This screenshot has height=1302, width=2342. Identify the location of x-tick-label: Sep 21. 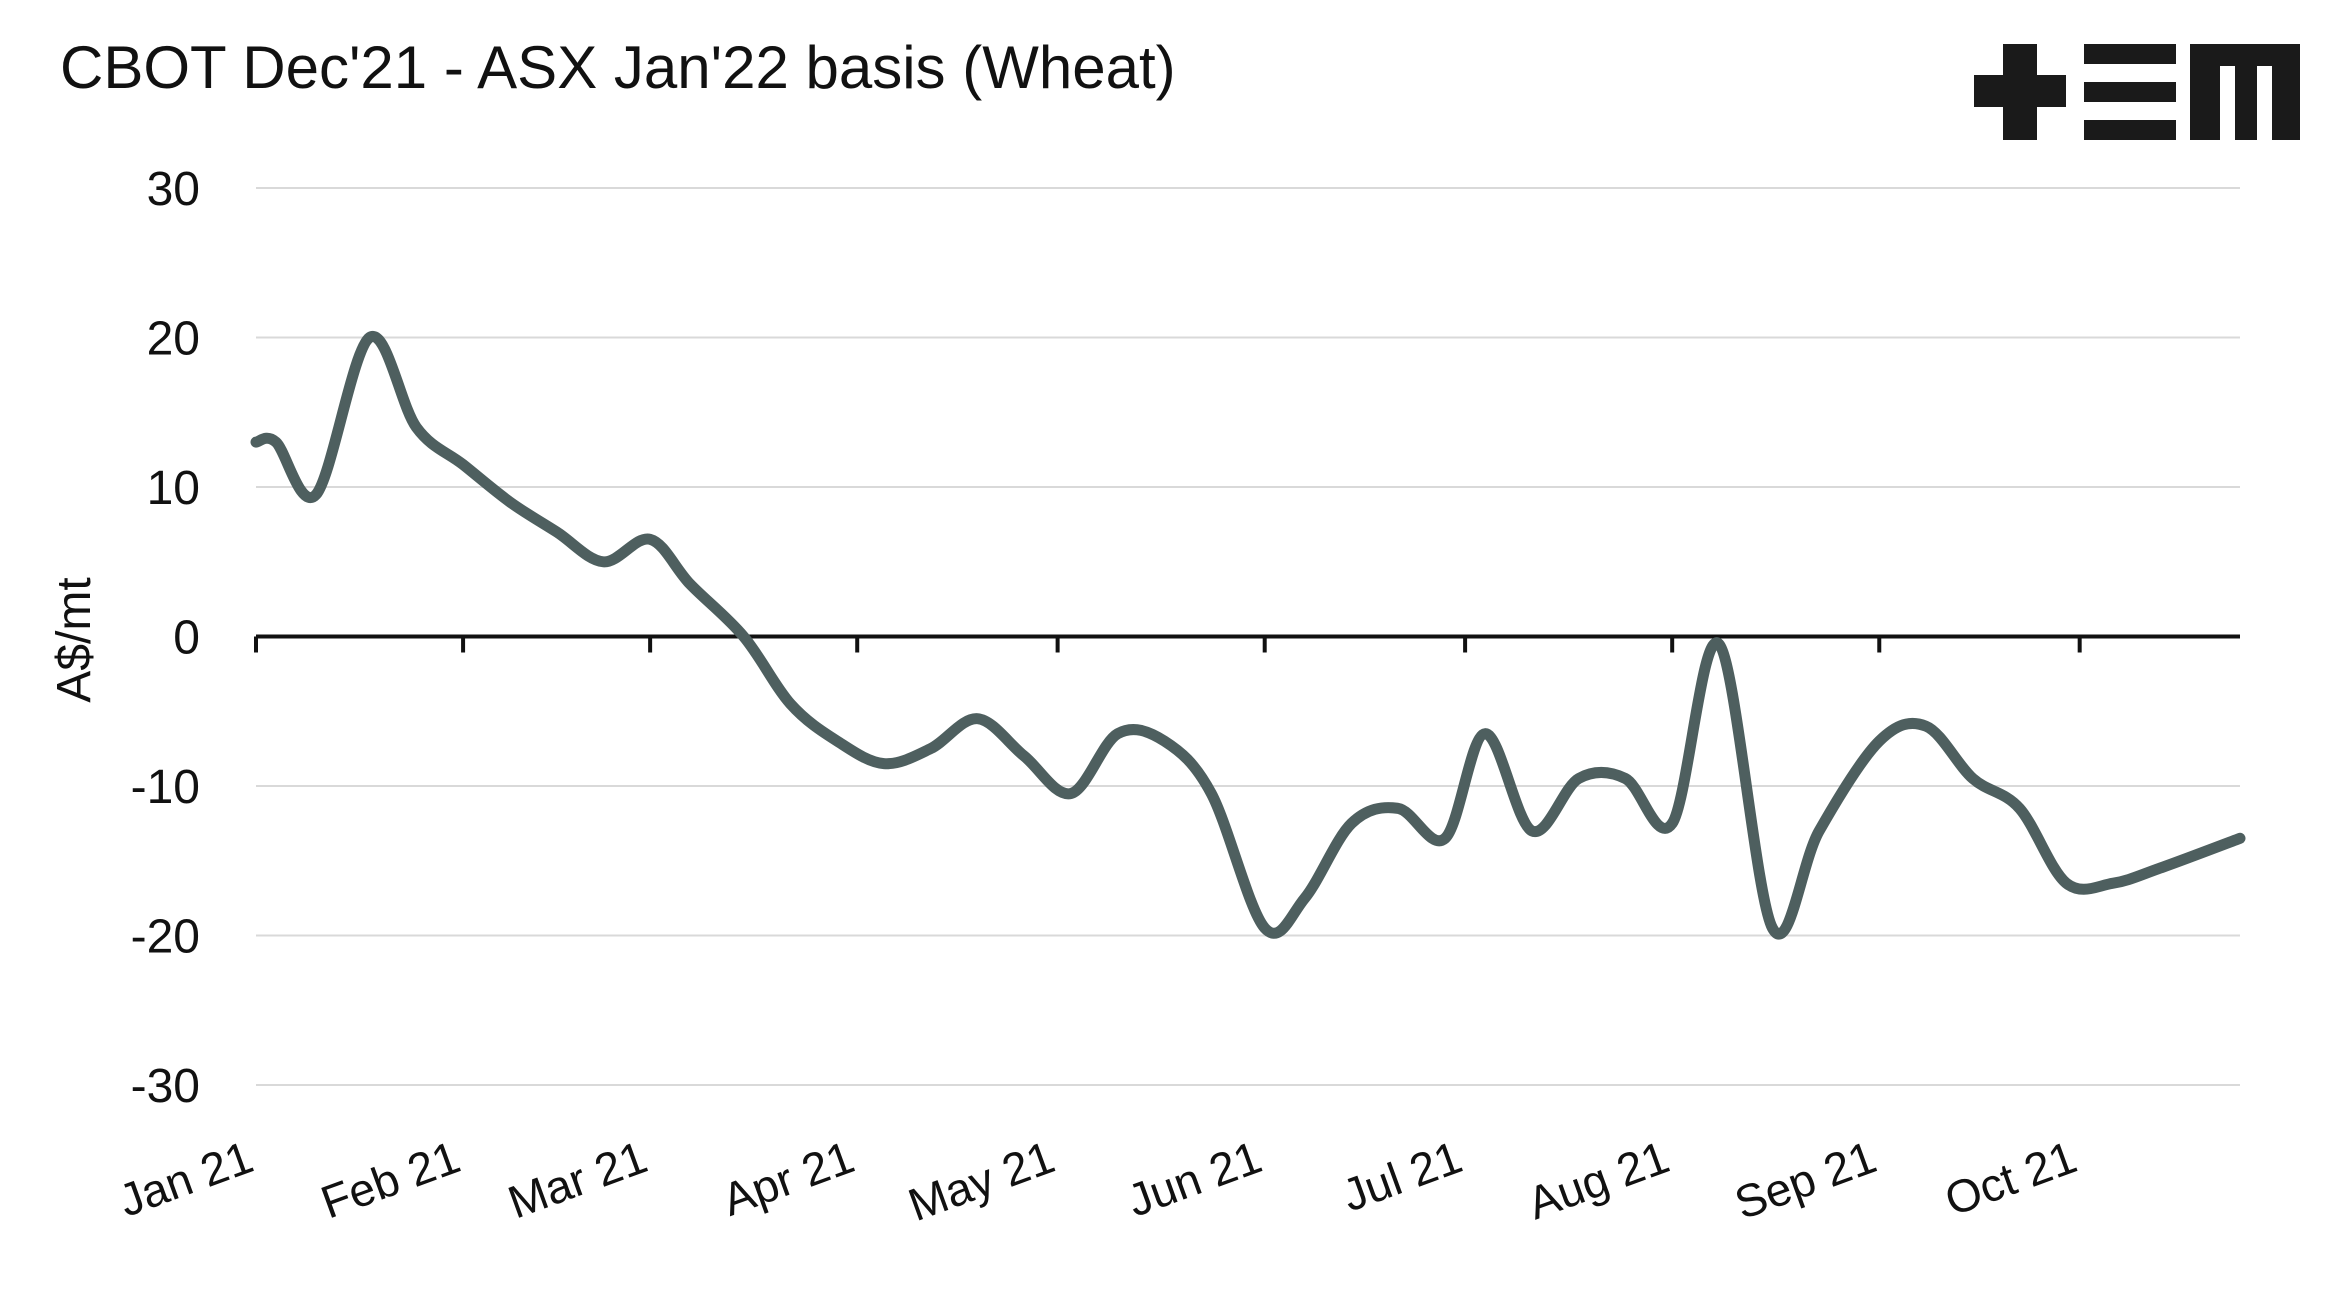
(1805, 1180).